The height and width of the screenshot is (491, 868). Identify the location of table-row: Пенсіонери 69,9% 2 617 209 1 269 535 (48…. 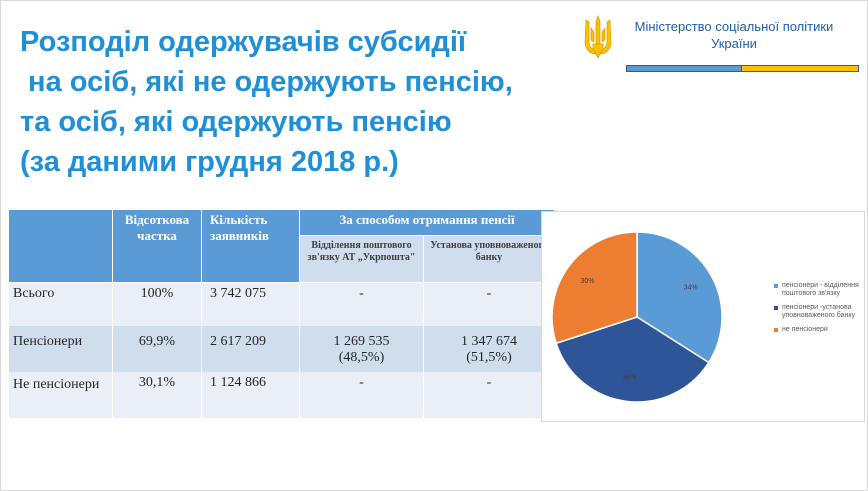
(281, 348).